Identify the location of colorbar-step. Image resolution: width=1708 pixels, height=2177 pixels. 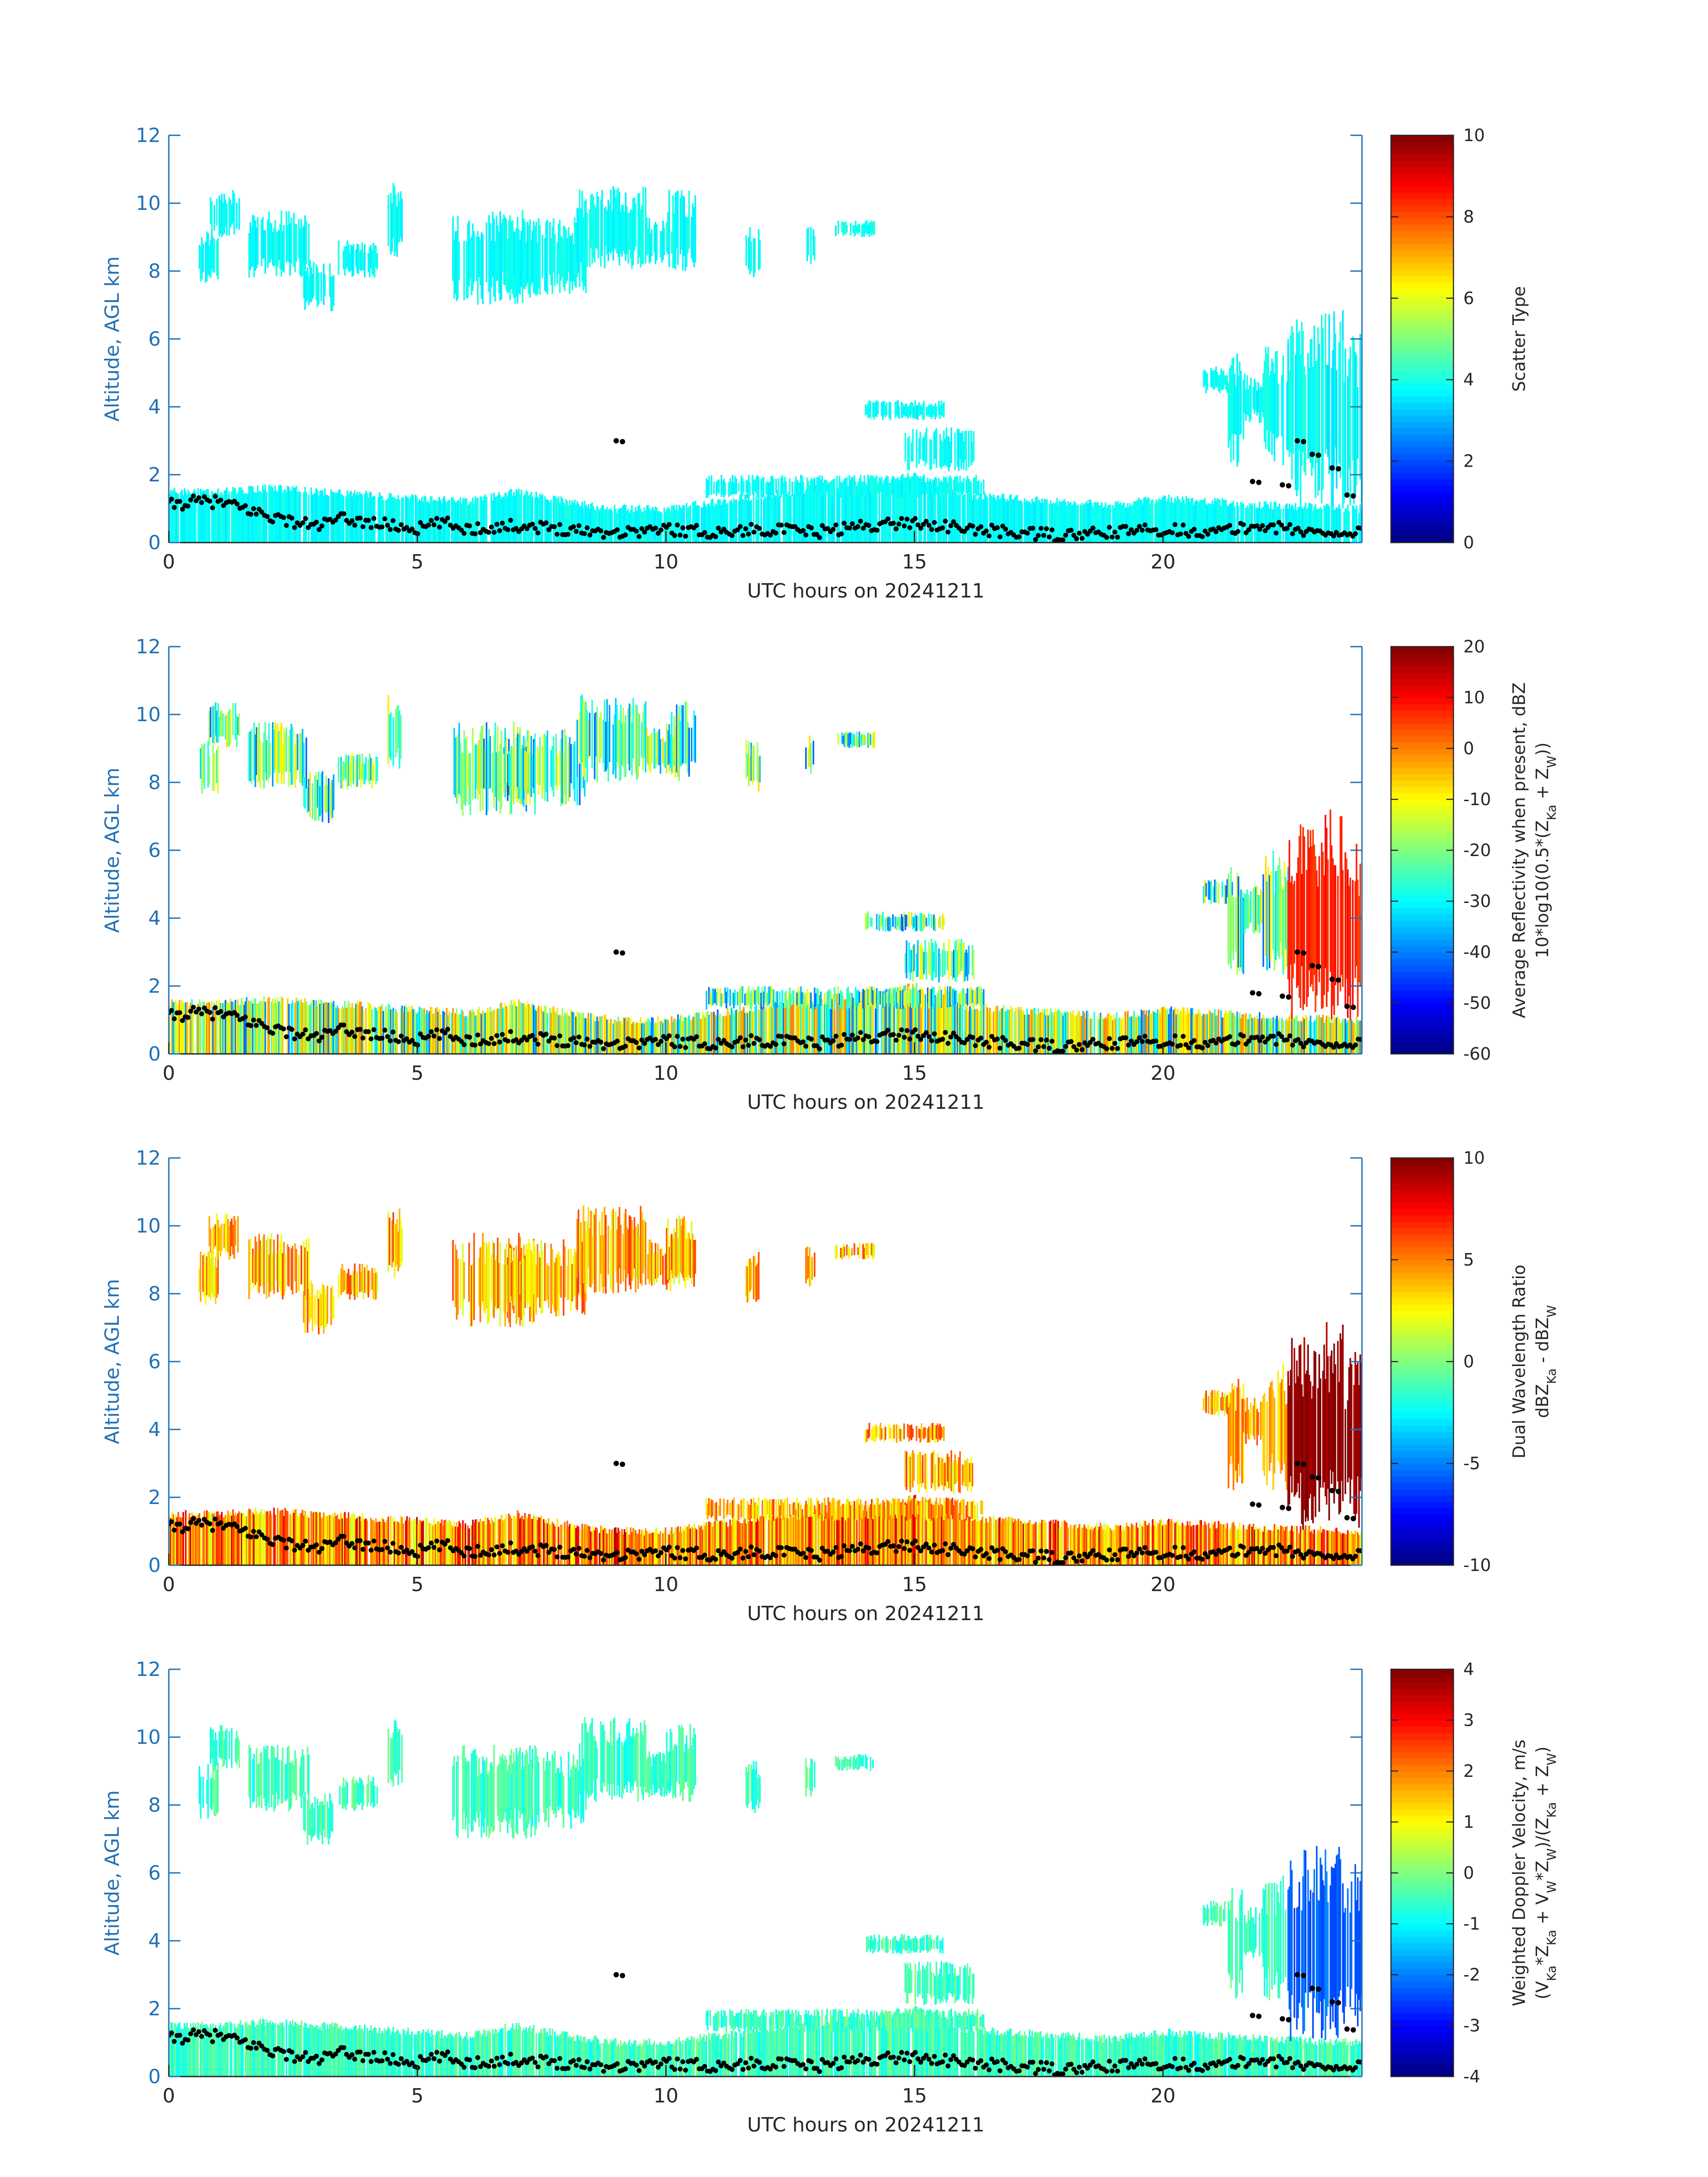
(1422, 847).